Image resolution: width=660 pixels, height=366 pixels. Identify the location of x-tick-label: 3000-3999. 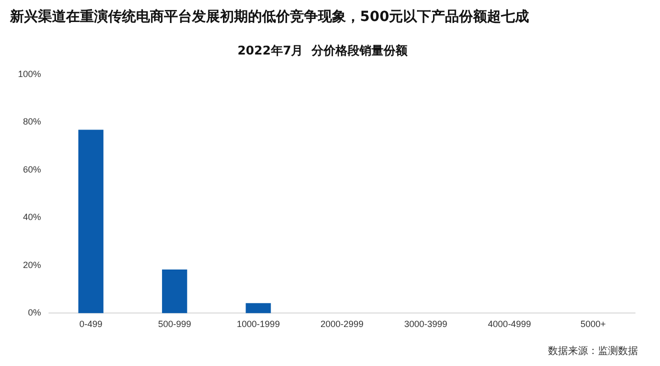
(426, 324).